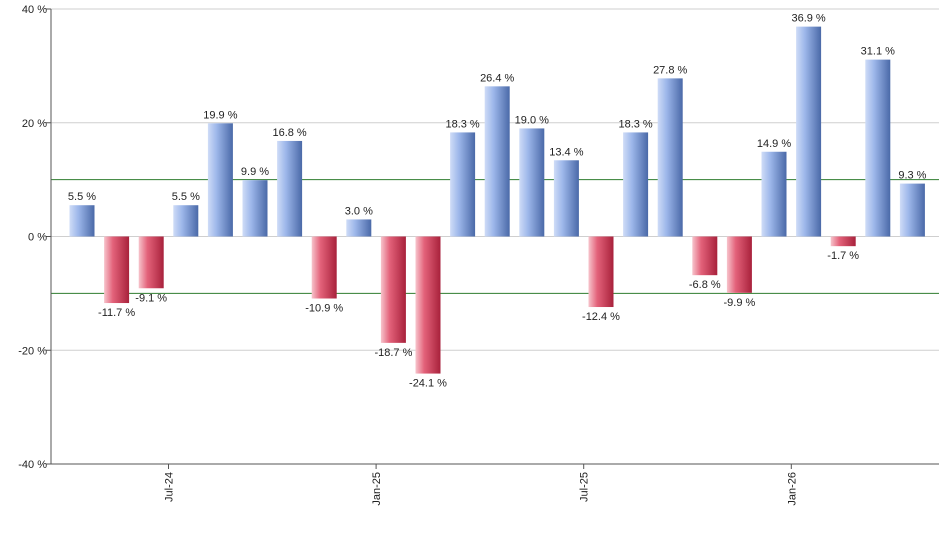 Image resolution: width=940 pixels, height=550 pixels. What do you see at coordinates (116, 313) in the screenshot?
I see `data-label: -11.7 %` at bounding box center [116, 313].